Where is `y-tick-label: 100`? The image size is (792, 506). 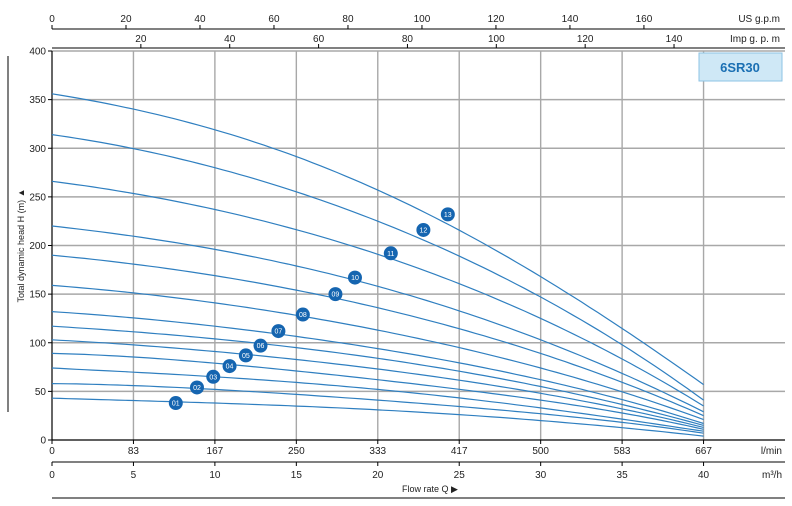 y-tick-label: 100 is located at coordinates (37, 343).